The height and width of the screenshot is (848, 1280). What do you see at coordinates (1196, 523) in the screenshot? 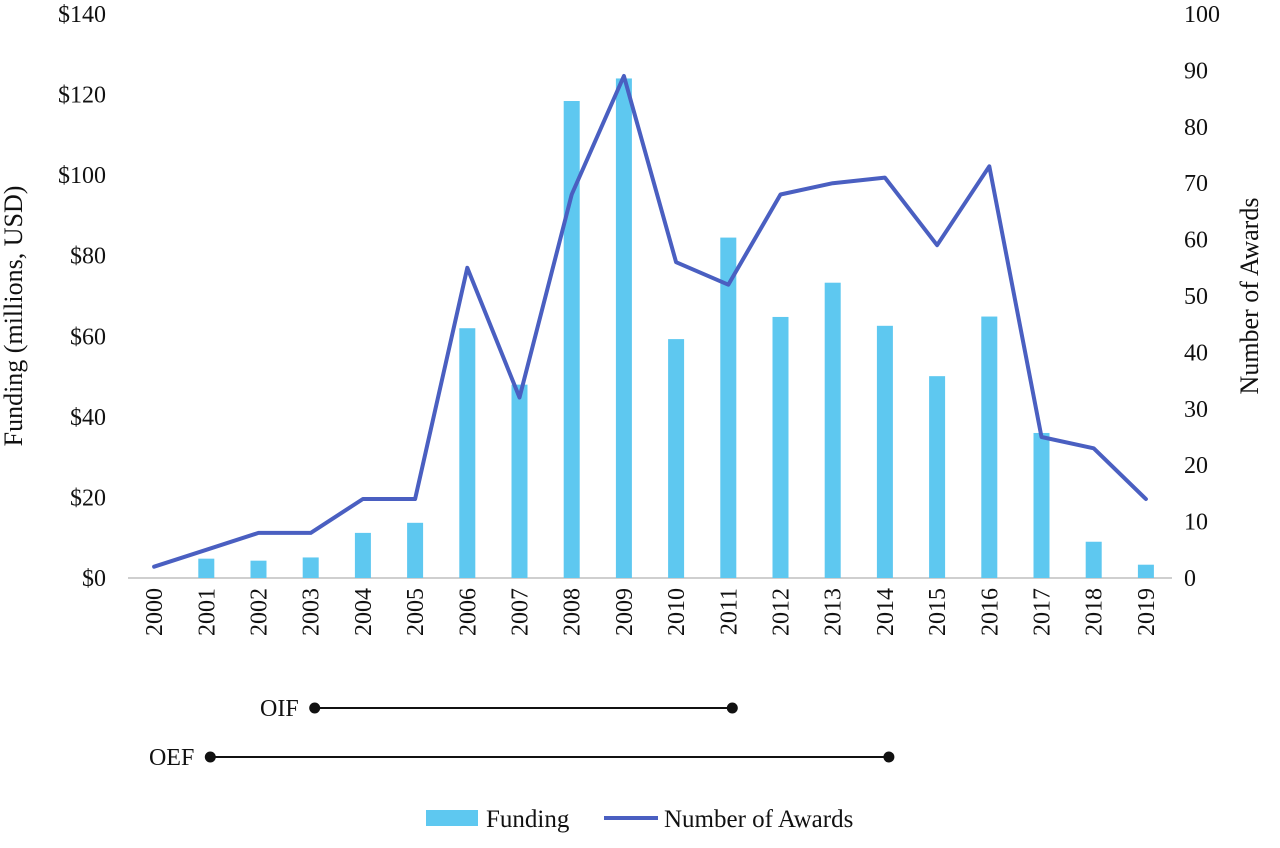
I see `y2-tick-label: 10` at bounding box center [1196, 523].